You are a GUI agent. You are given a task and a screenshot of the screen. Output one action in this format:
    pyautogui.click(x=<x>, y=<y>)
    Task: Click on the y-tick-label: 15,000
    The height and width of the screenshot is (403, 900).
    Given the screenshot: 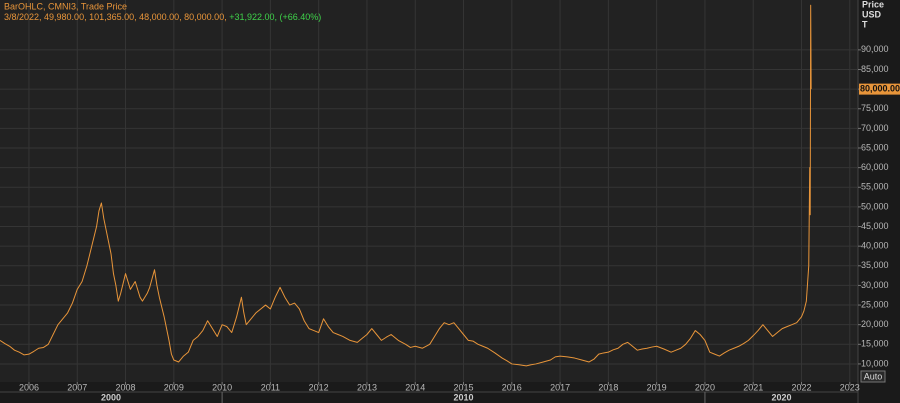 What is the action you would take?
    pyautogui.click(x=875, y=344)
    